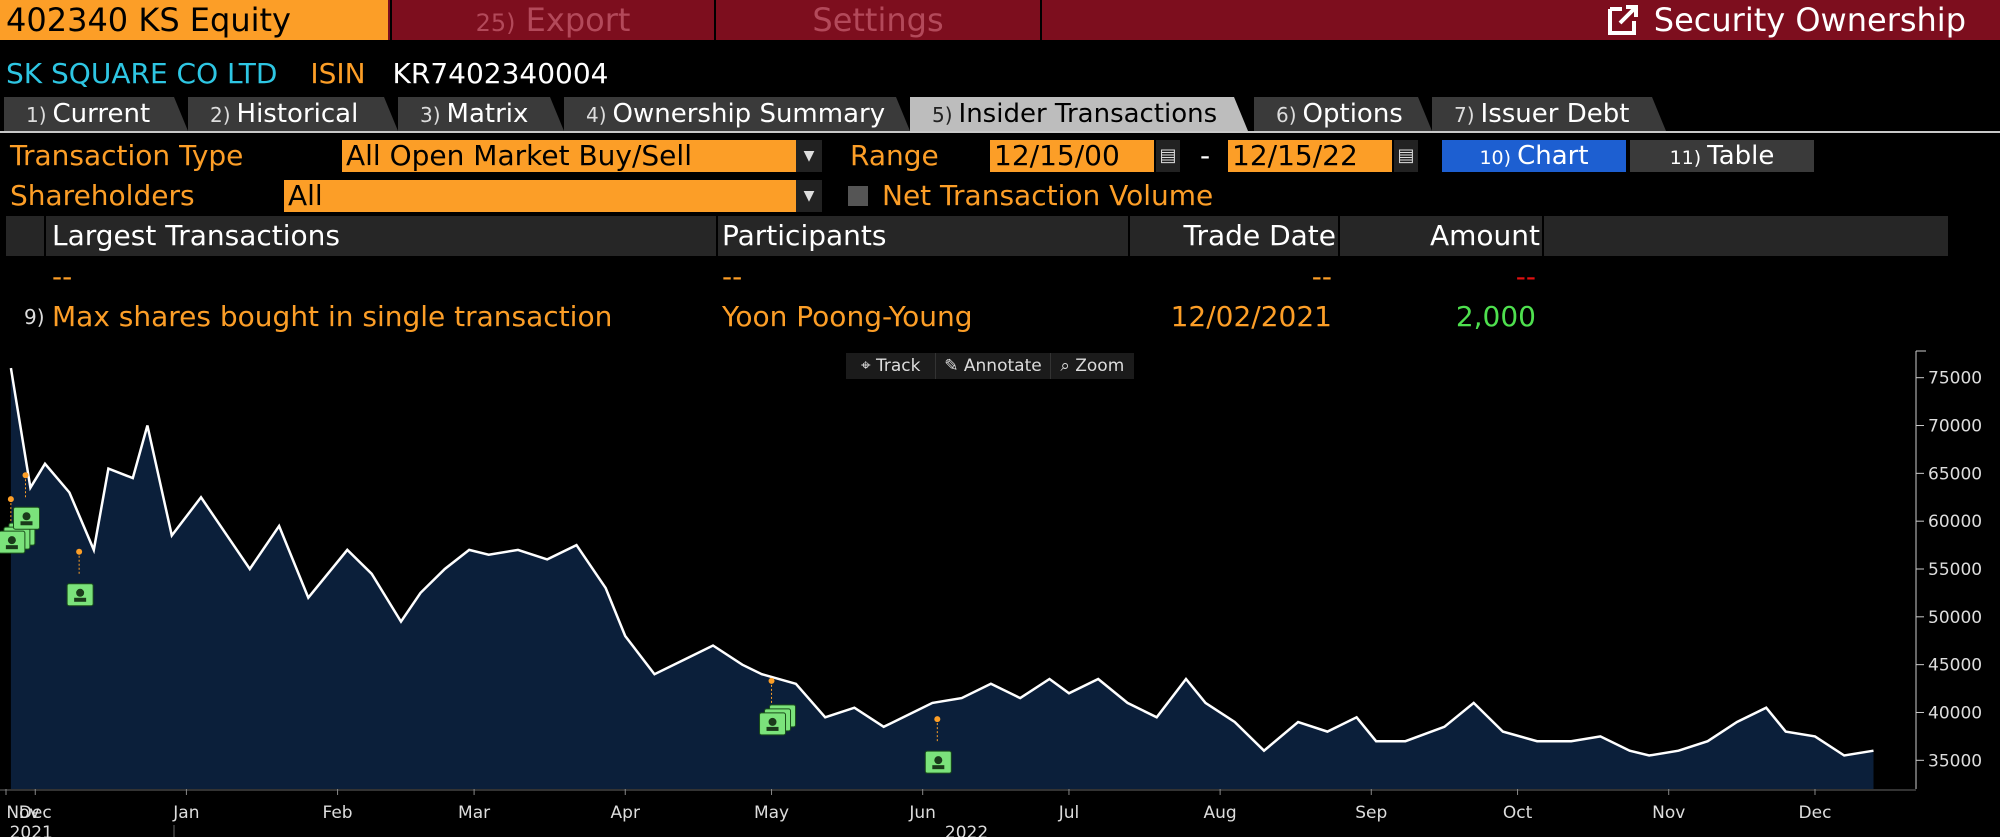 The image size is (2000, 837). Describe the element at coordinates (338, 73) in the screenshot. I see `isin-label: ISIN` at that location.